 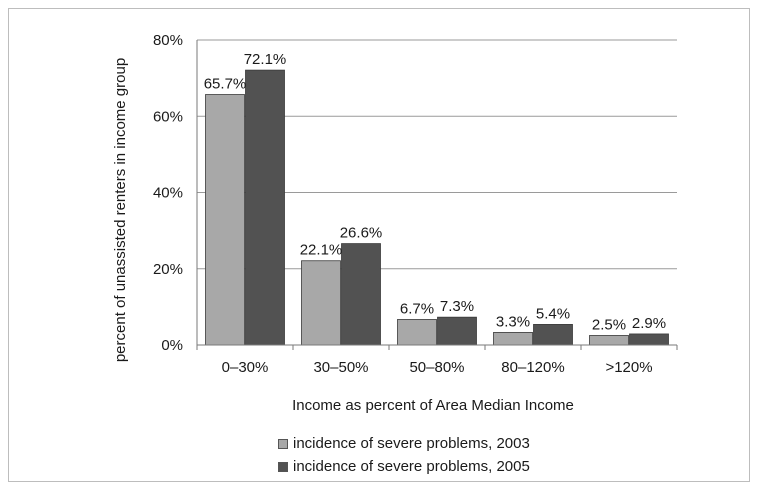 What do you see at coordinates (411, 443) in the screenshot?
I see `legend-label-2003: incidence of severe problems, 2003` at bounding box center [411, 443].